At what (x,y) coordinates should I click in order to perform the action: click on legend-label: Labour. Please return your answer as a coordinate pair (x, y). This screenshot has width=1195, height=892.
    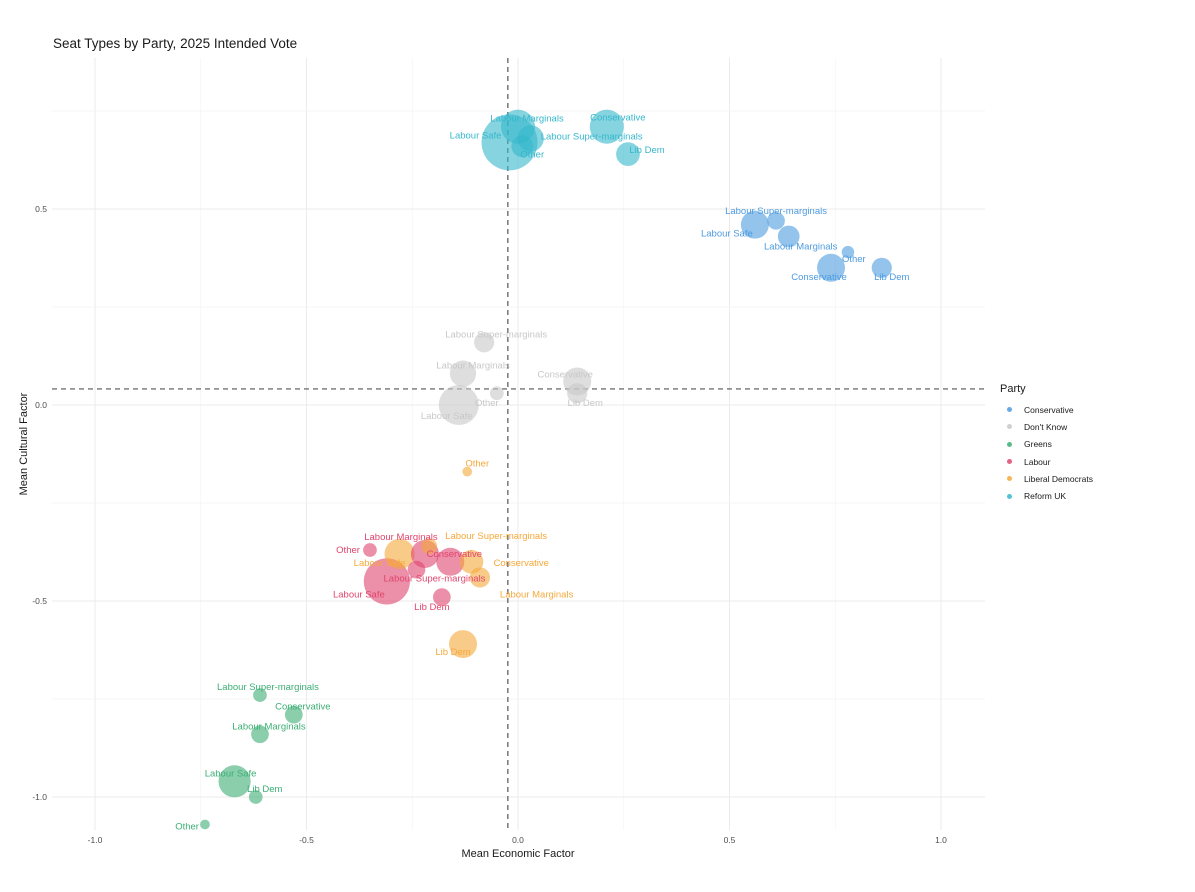
    Looking at the image, I should click on (1037, 461).